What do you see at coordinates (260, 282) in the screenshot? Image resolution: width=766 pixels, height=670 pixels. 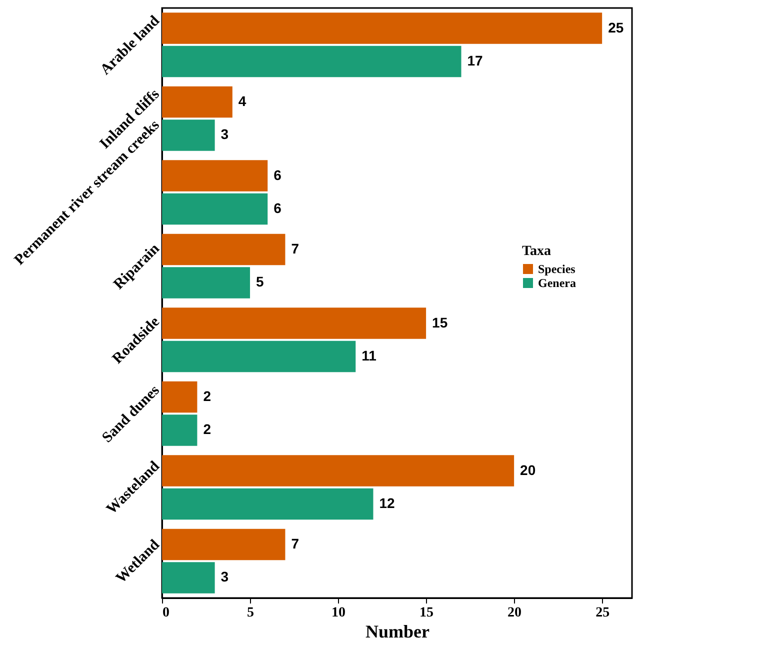 I see `data-label: 5` at bounding box center [260, 282].